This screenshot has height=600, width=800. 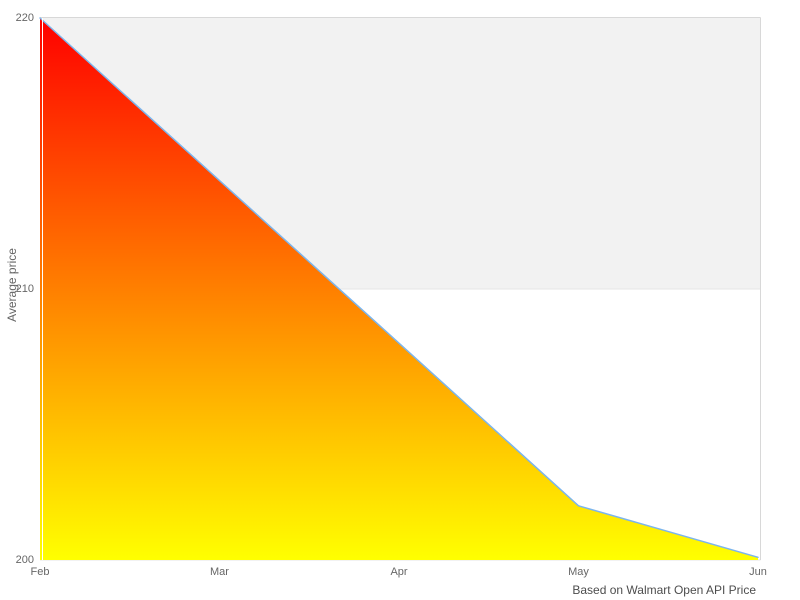 What do you see at coordinates (399, 572) in the screenshot?
I see `x-tick-label: Apr` at bounding box center [399, 572].